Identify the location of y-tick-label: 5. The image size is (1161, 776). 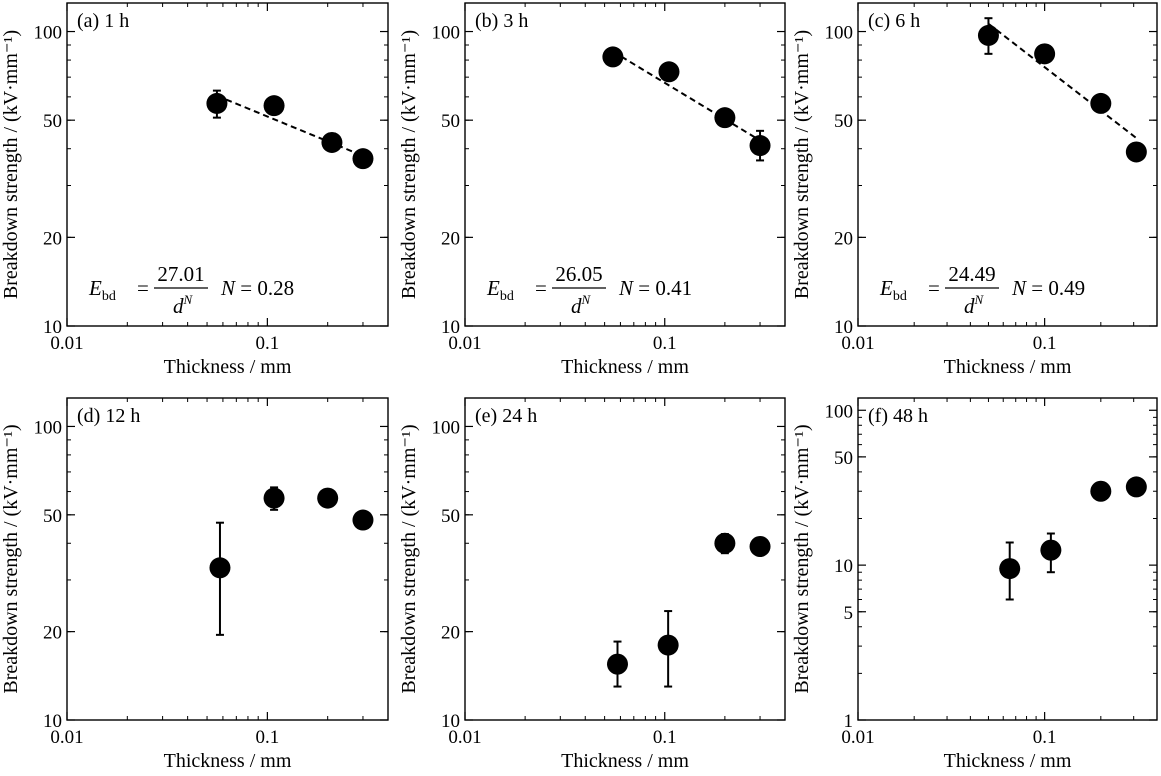
(849, 613).